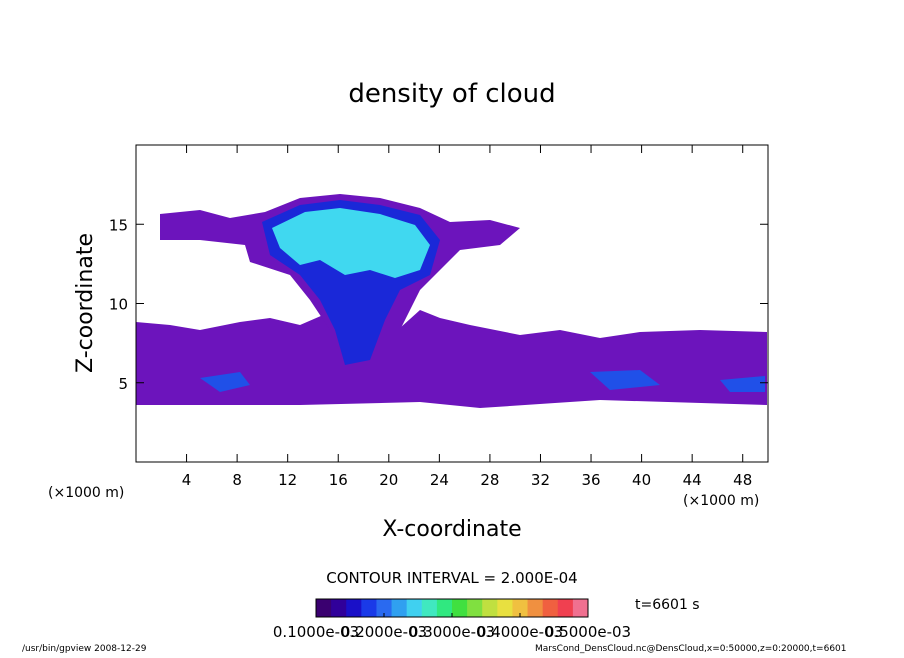  I want to click on colorbar-tick-label: 0.1000e-03, so click(316, 632).